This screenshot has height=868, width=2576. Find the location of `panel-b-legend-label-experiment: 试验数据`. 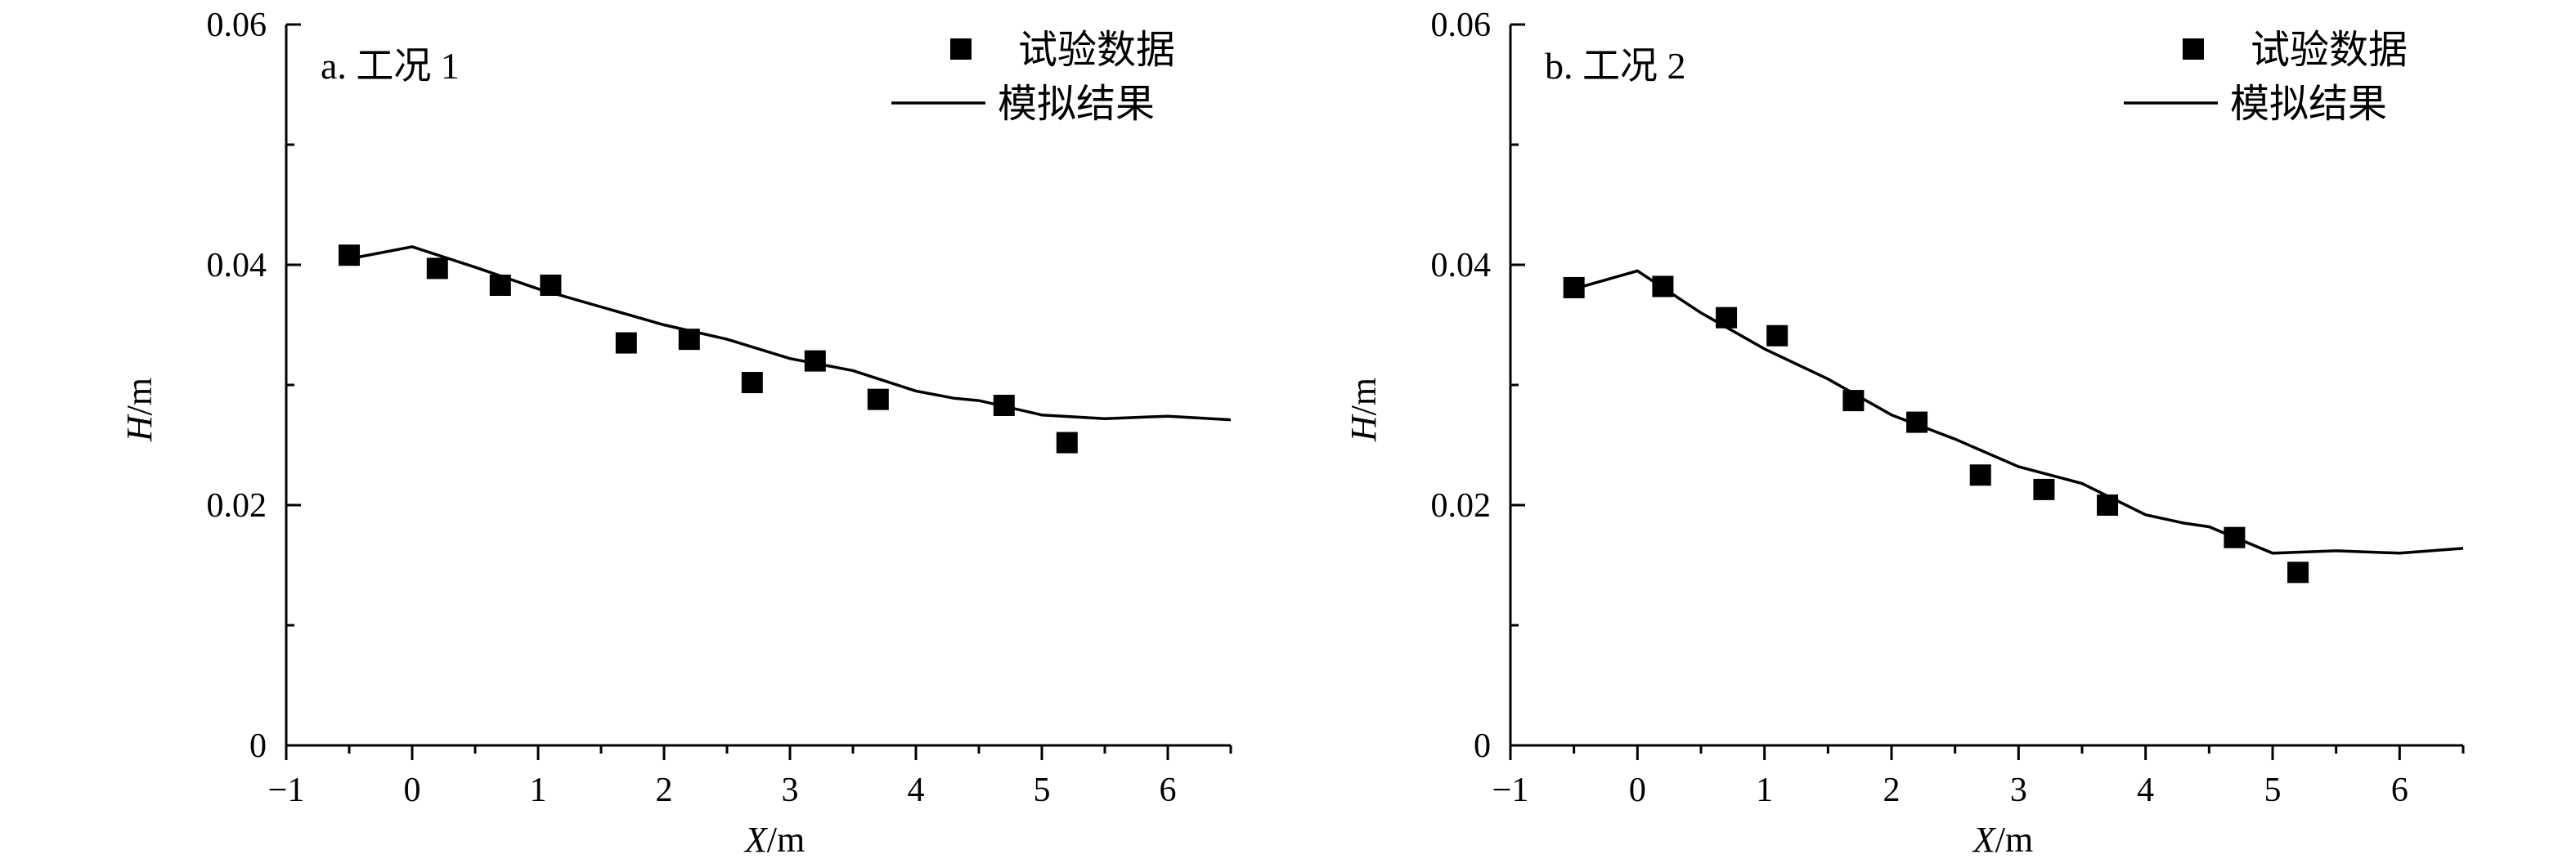

panel-b-legend-label-experiment: 试验数据 is located at coordinates (2329, 51).